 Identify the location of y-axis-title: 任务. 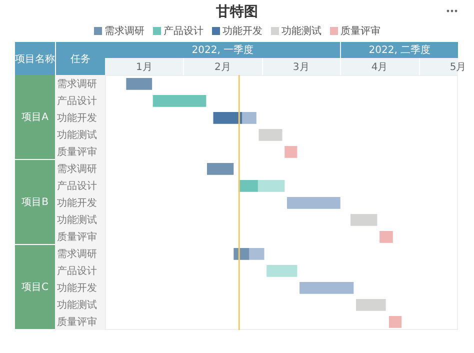
(80, 58).